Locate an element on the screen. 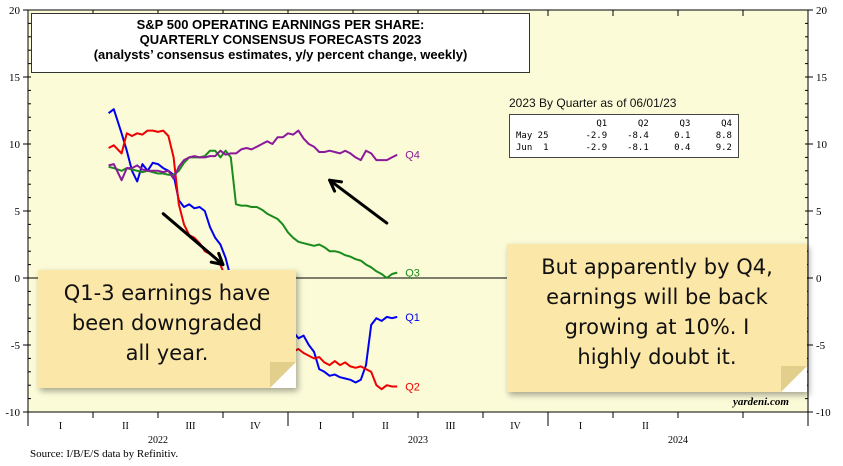  series-label-q4: Q4 is located at coordinates (412, 156).